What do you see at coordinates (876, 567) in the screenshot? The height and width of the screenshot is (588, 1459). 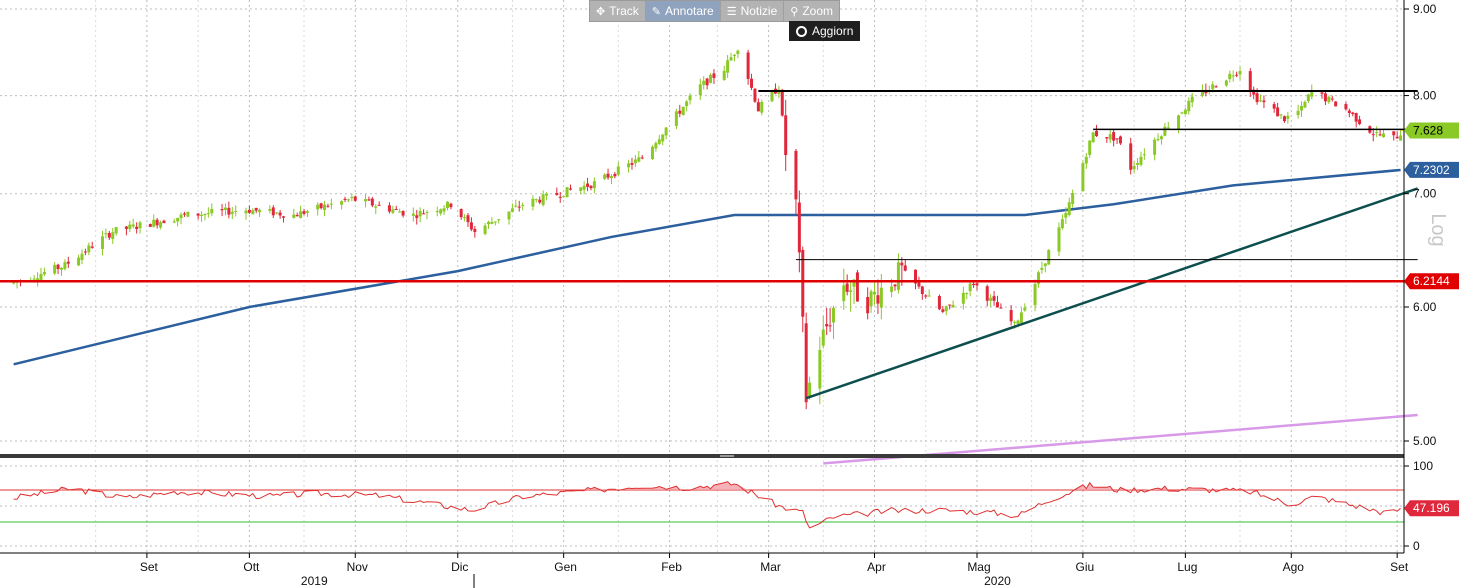 I see `month-label: Apr` at bounding box center [876, 567].